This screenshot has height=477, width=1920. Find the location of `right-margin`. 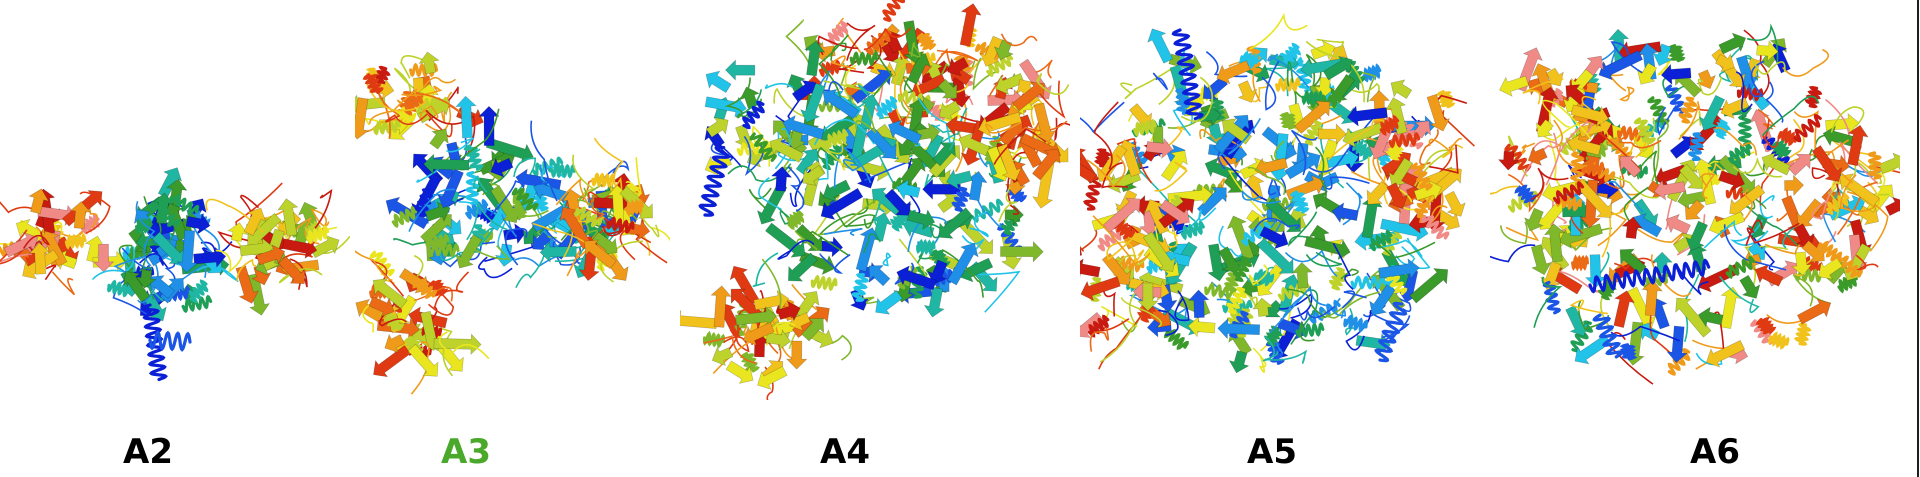

right-margin is located at coordinates (1910, 238).